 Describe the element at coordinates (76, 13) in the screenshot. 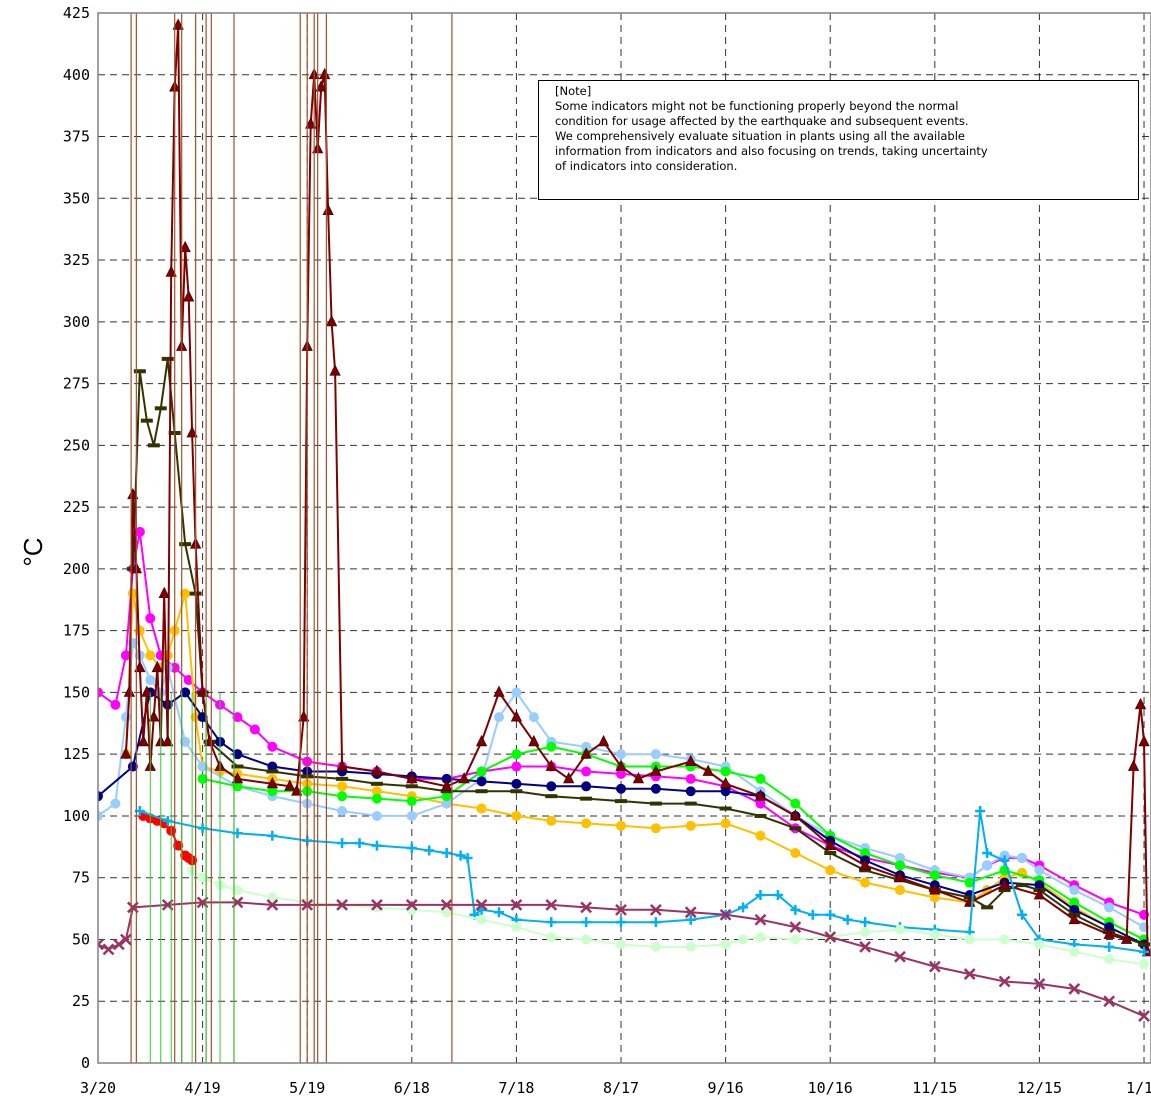

I see `y-tick-label: 425` at that location.